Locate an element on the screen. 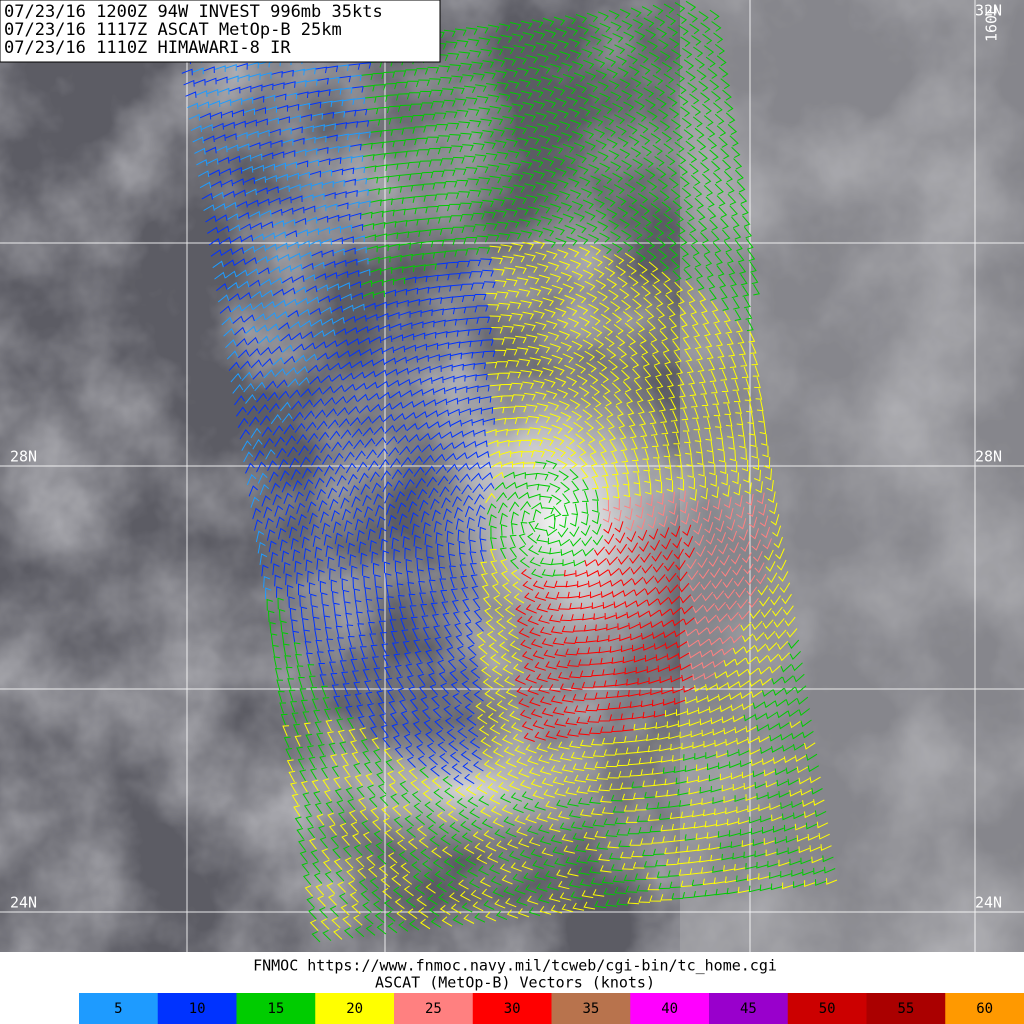 This screenshot has height=1024, width=1024. legend-value: 15 is located at coordinates (275, 1009).